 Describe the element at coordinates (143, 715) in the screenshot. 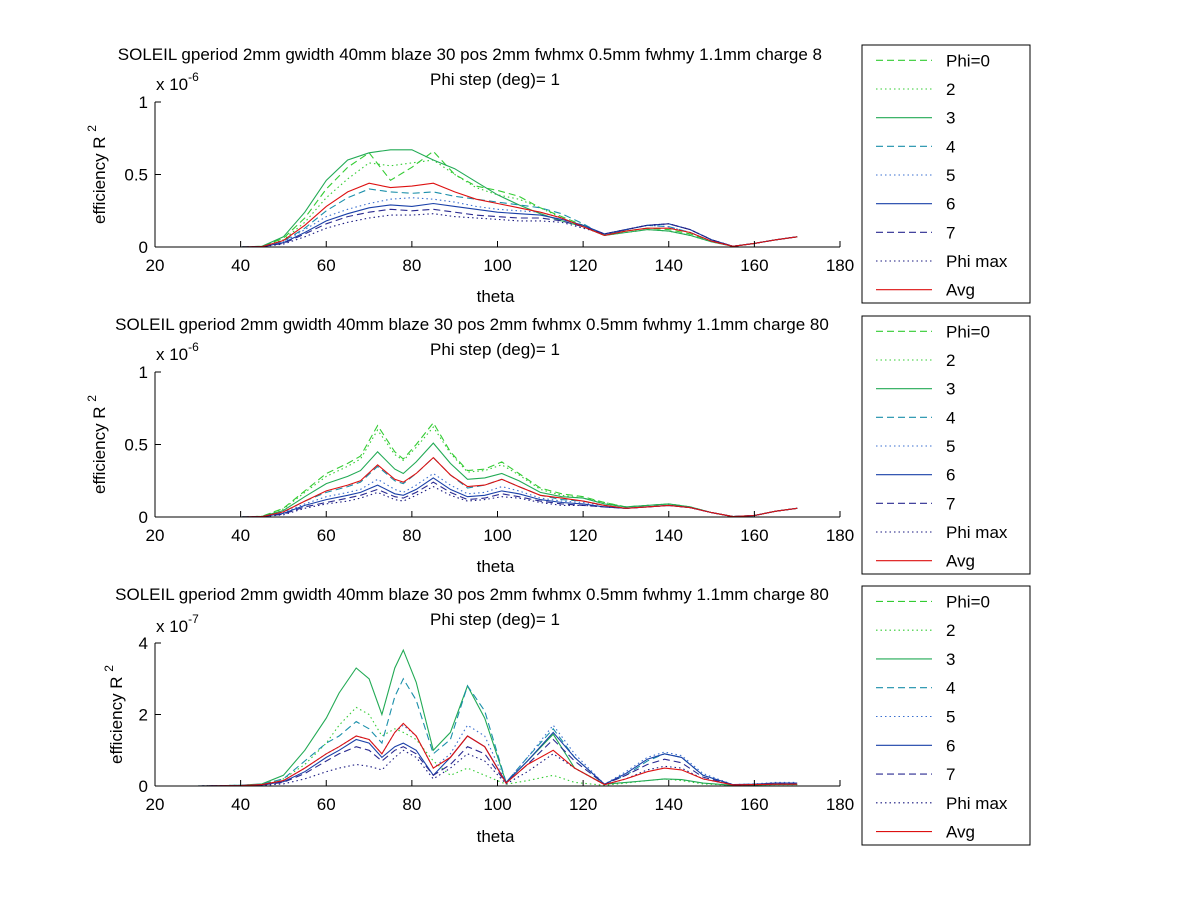

I see `y-tick-label: 2` at that location.